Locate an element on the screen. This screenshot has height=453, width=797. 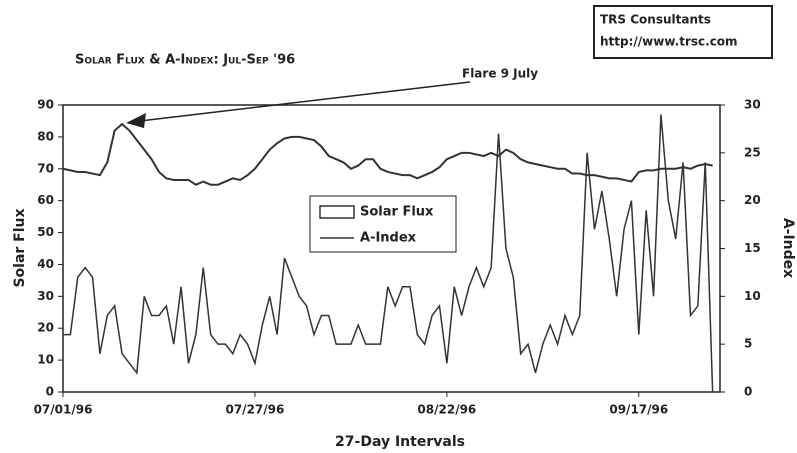
chart-title: Solar Flux & A-Index: Jul-Sep '96 is located at coordinates (185, 60).